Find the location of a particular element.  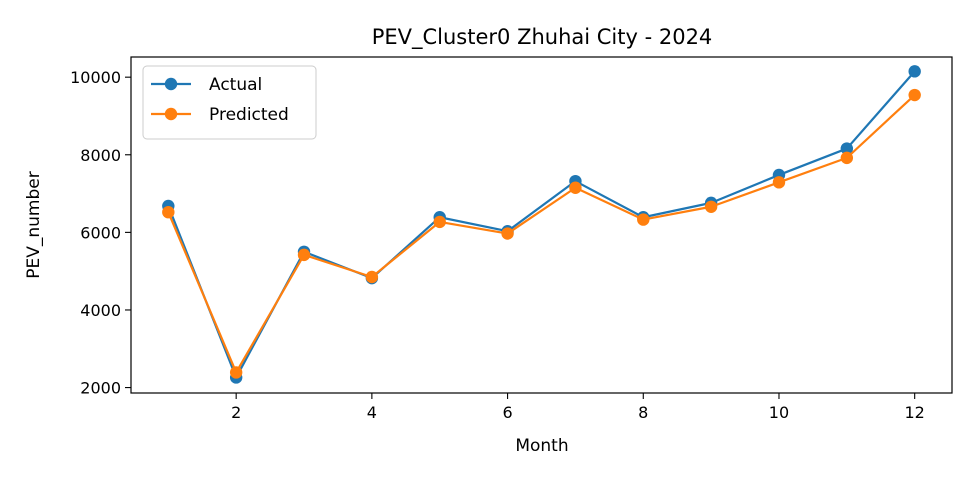

y-tick-label: 4000 is located at coordinates (100, 310).